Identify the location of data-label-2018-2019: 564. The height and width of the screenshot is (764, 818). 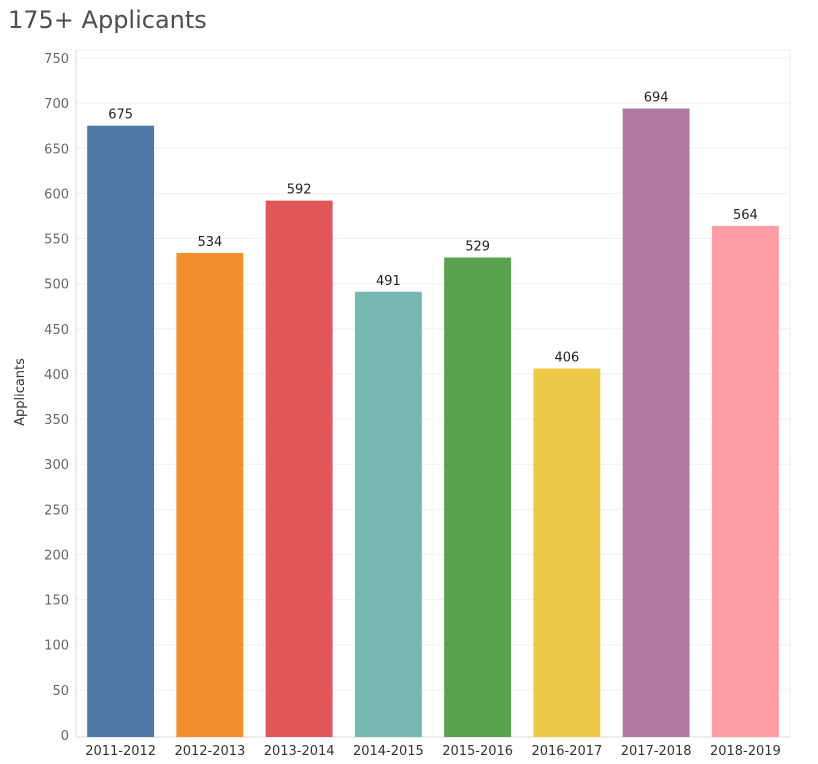
(745, 215).